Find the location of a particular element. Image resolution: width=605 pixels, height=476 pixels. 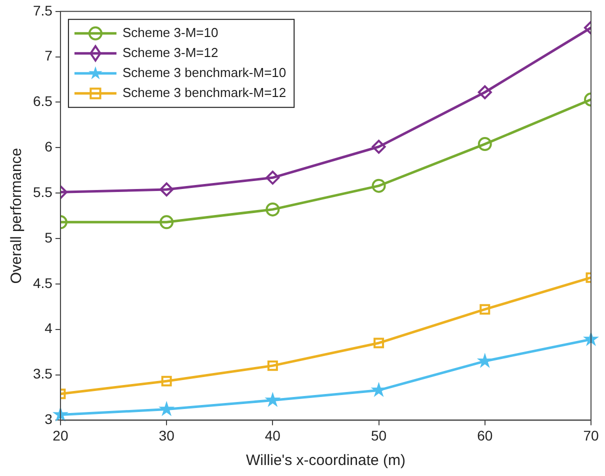

x-tick-label: 50 is located at coordinates (378, 435).